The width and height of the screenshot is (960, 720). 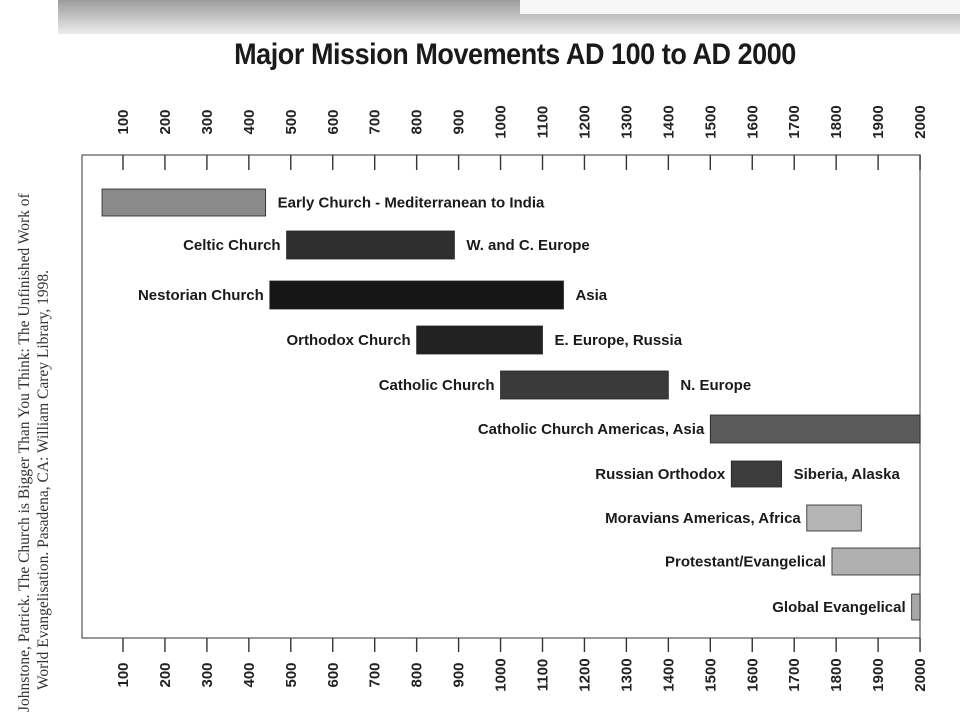 What do you see at coordinates (710, 121) in the screenshot?
I see `top-tick-label-1500: 1500` at bounding box center [710, 121].